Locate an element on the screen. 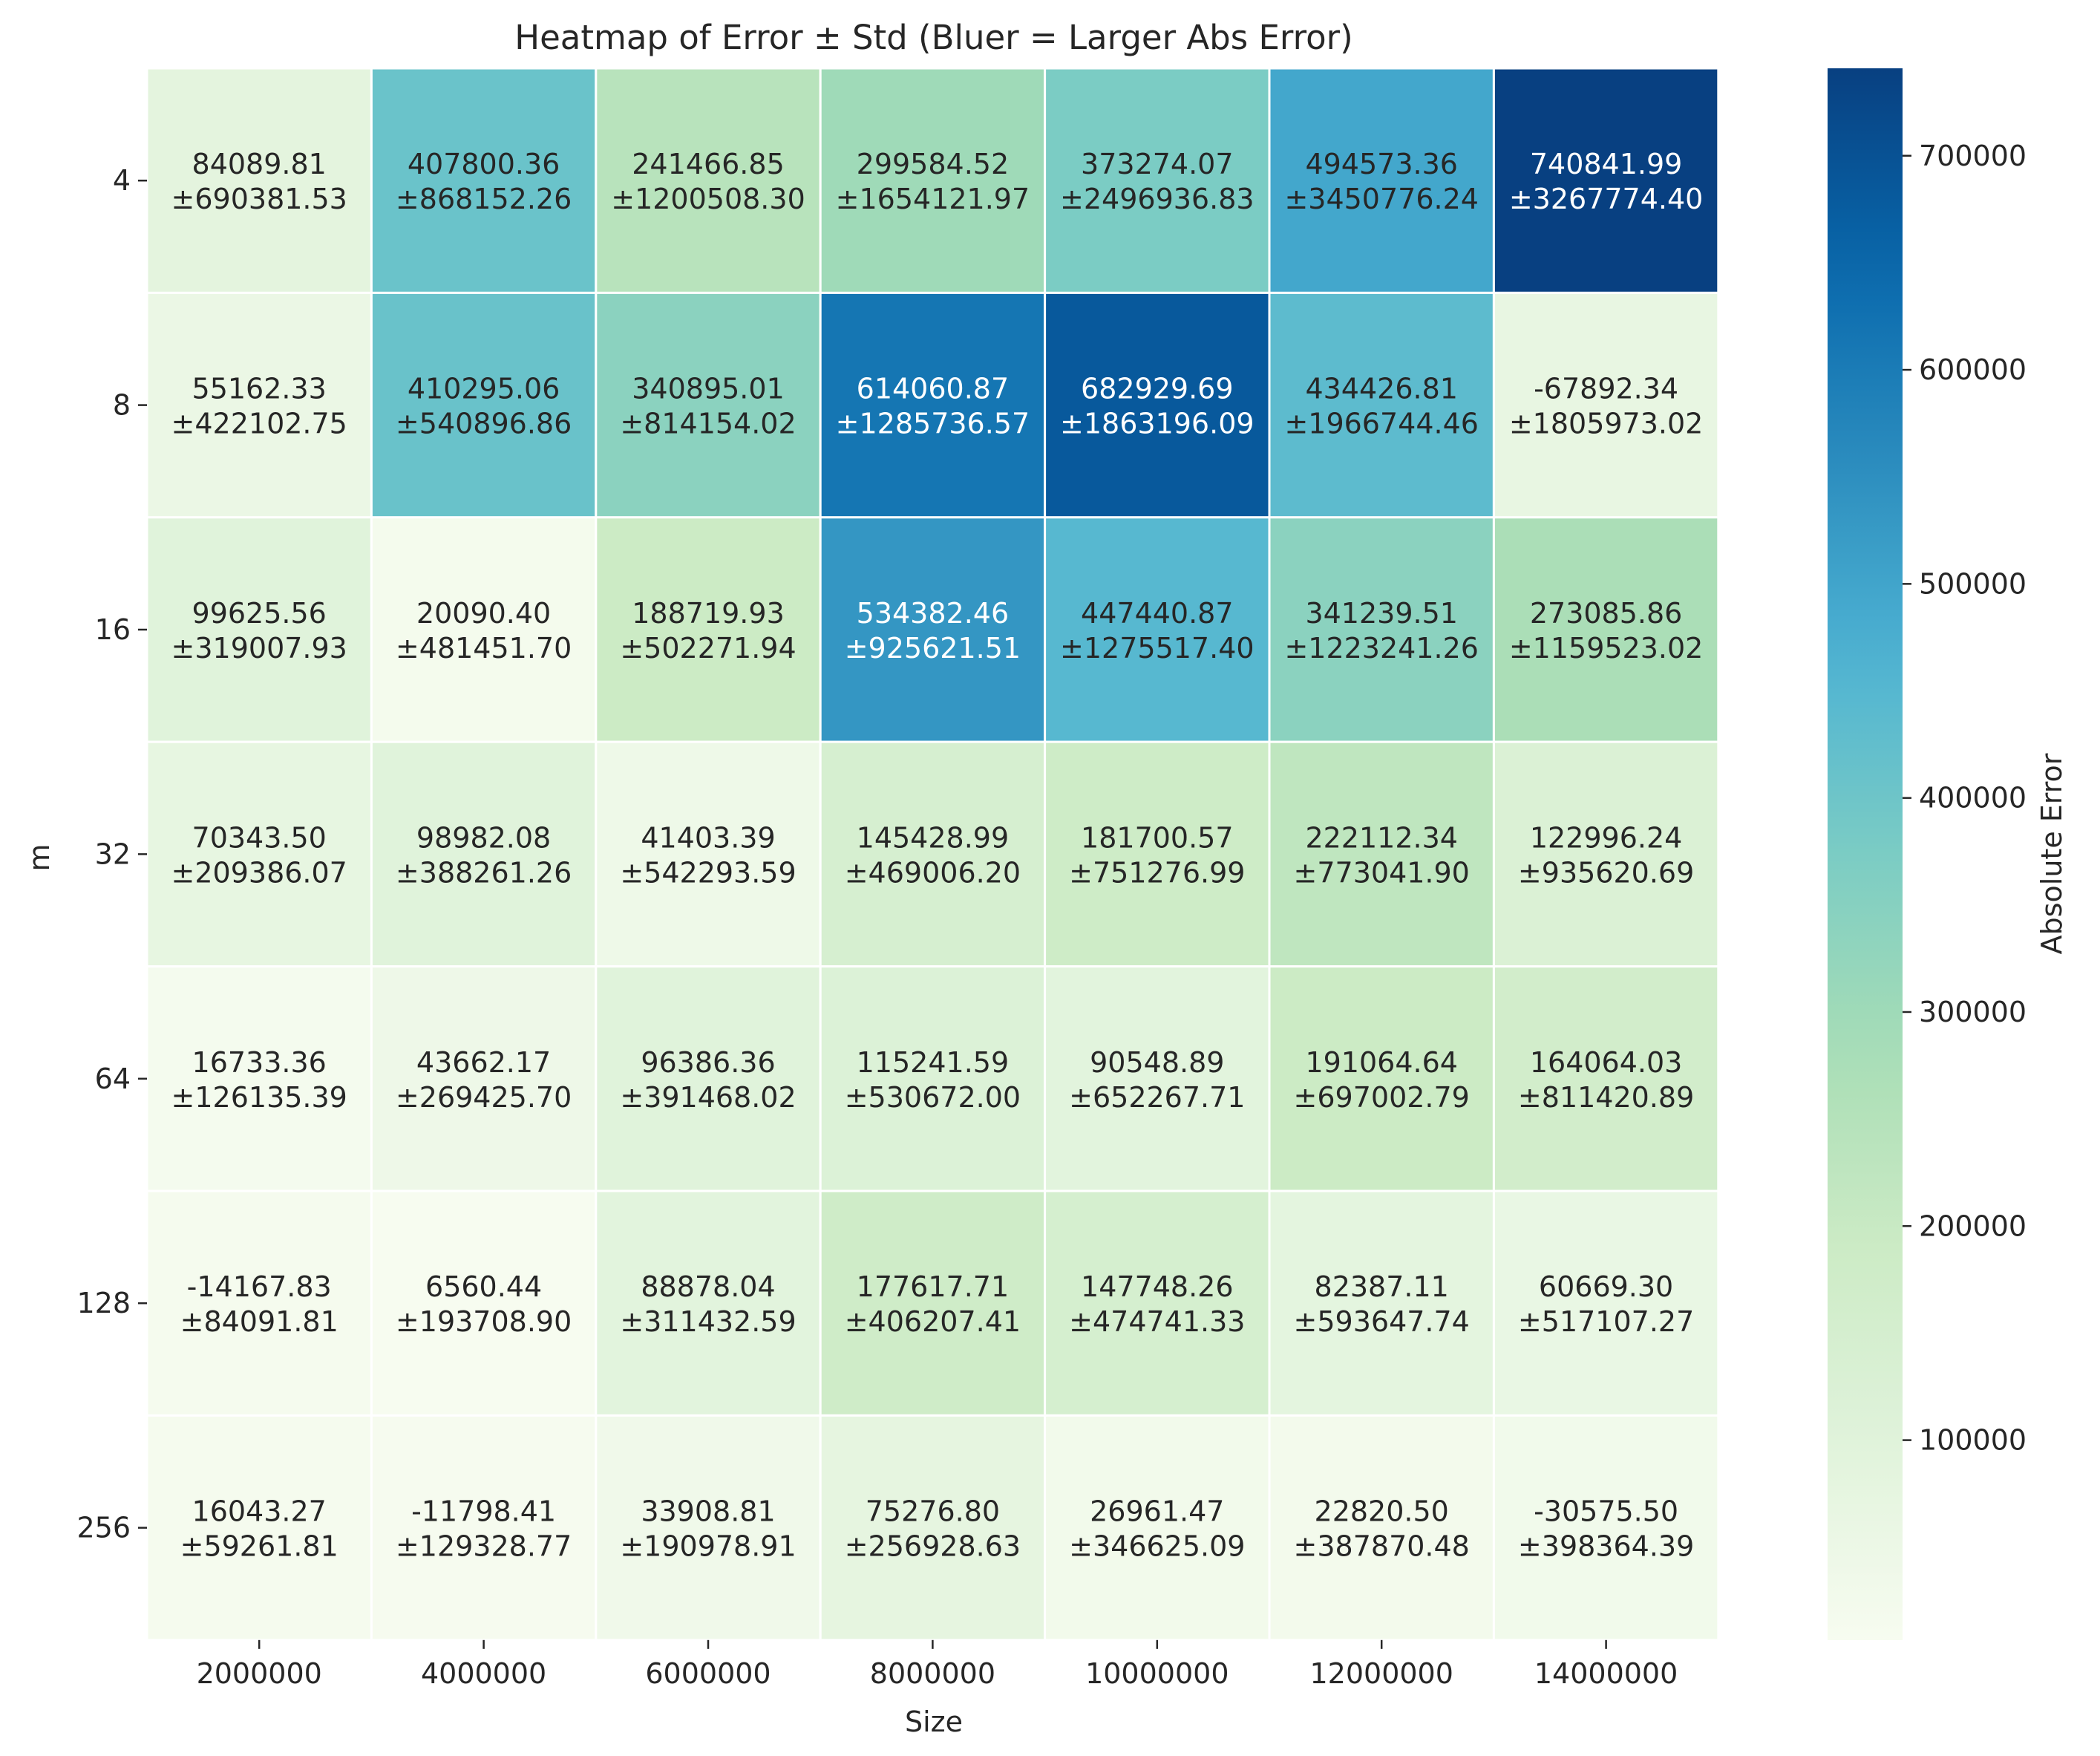 The width and height of the screenshot is (2100, 1756). cell-value-label: 96386.36 is located at coordinates (708, 1062).